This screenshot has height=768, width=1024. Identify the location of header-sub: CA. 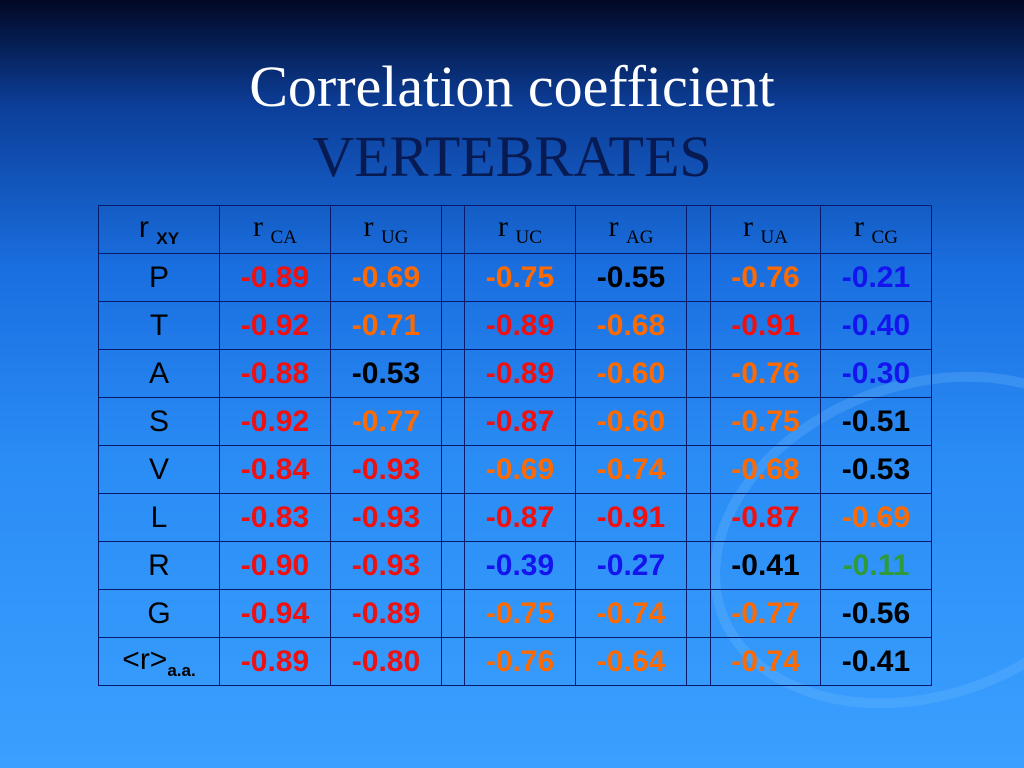
(283, 237).